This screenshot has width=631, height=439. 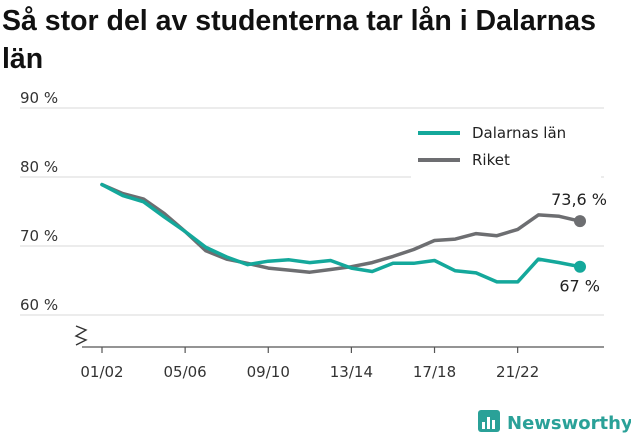 What do you see at coordinates (39, 236) in the screenshot?
I see `y-tick-label: 70 %` at bounding box center [39, 236].